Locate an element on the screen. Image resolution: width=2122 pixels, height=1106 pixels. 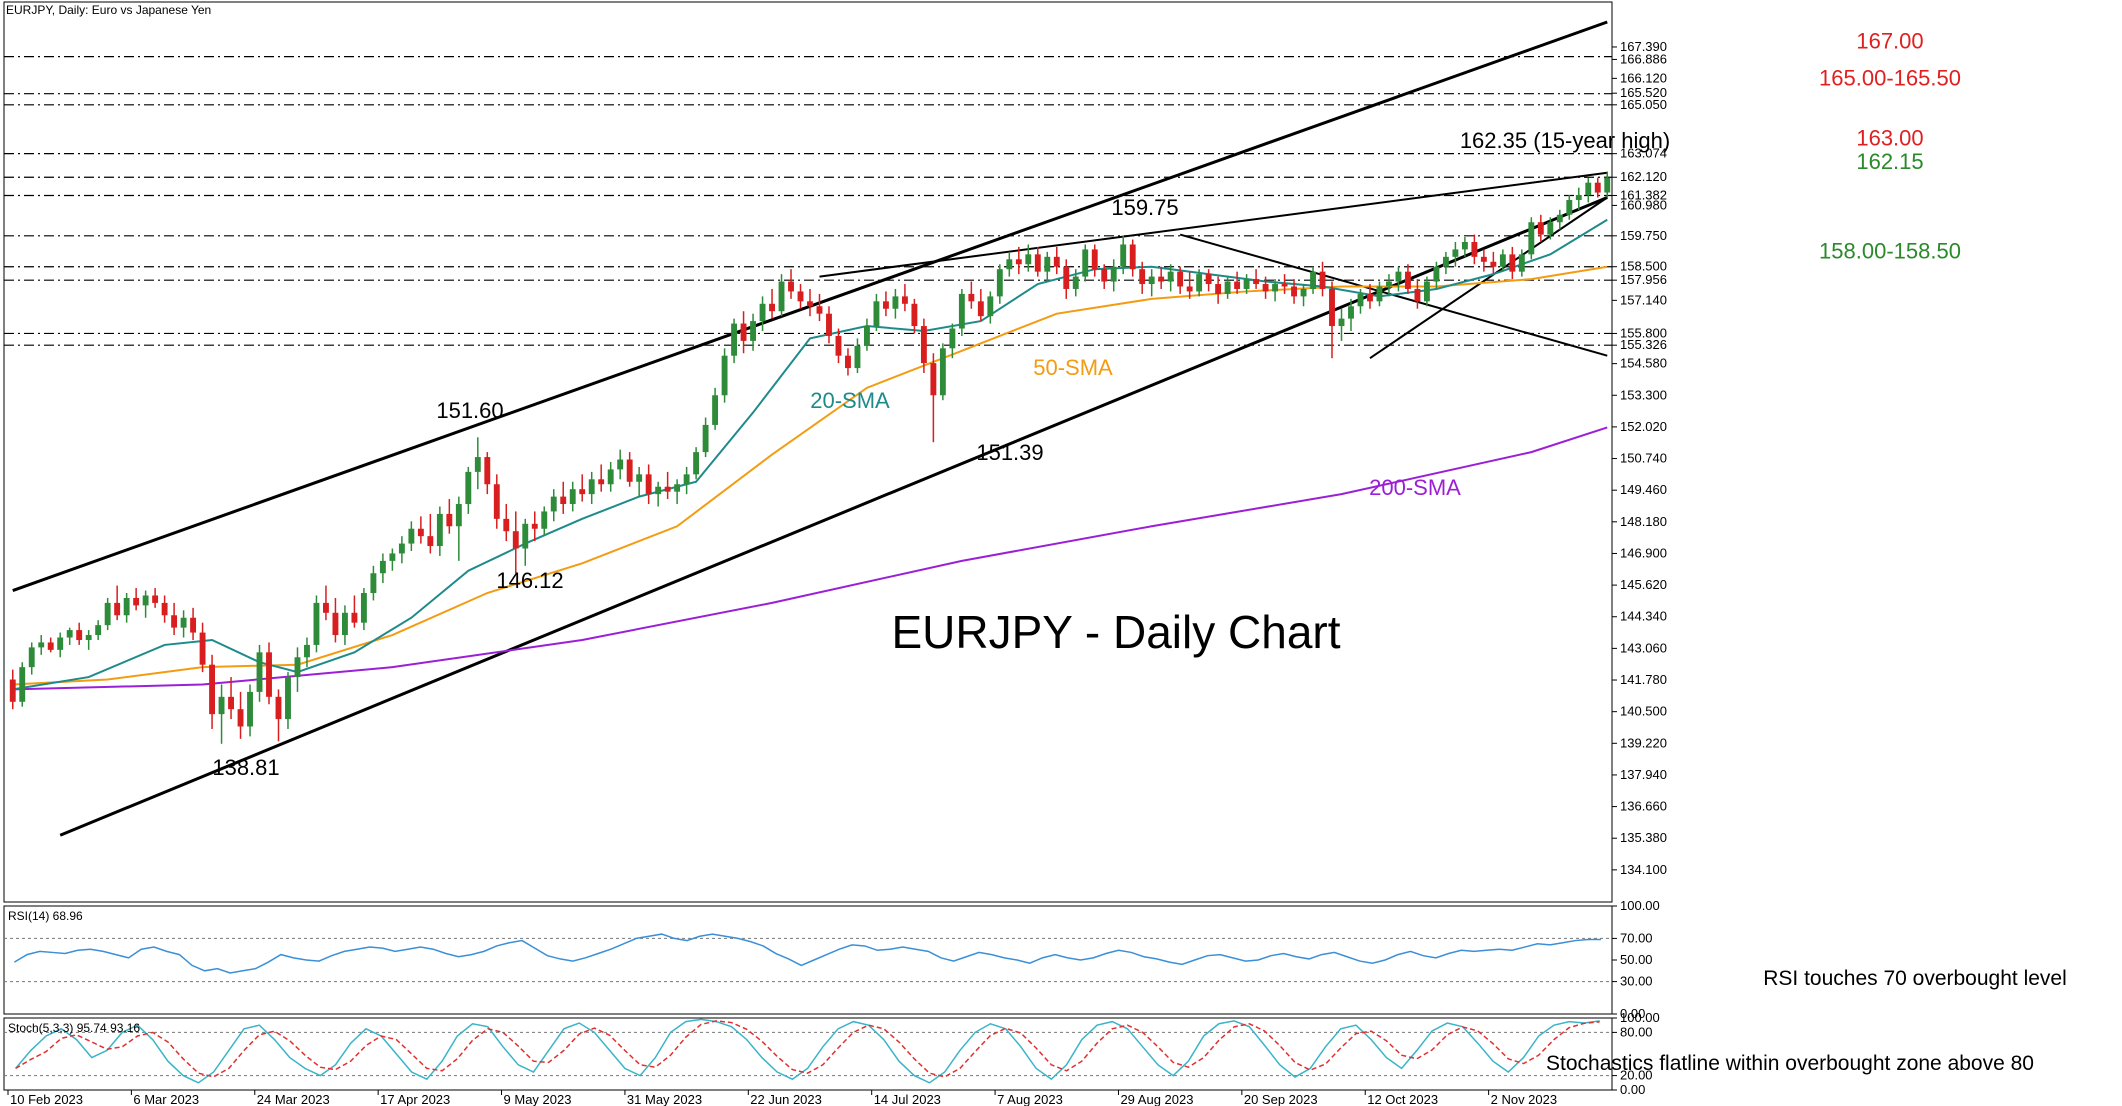
rsi-tick-label: 0.00 is located at coordinates (1632, 1013).